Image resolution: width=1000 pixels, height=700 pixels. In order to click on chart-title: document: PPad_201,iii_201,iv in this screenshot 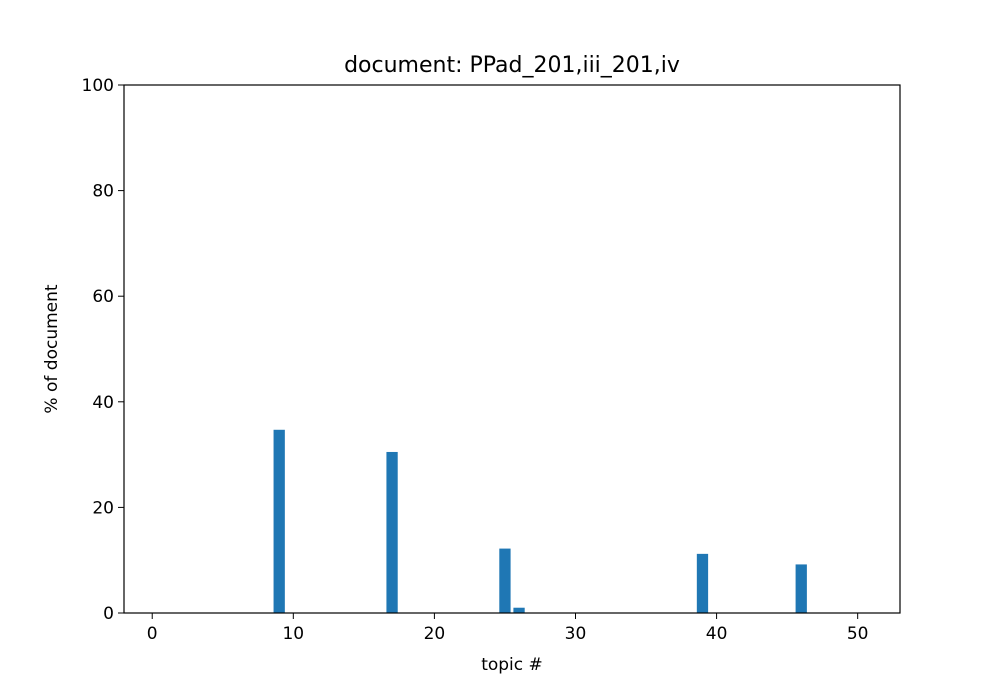, I will do `click(512, 65)`.